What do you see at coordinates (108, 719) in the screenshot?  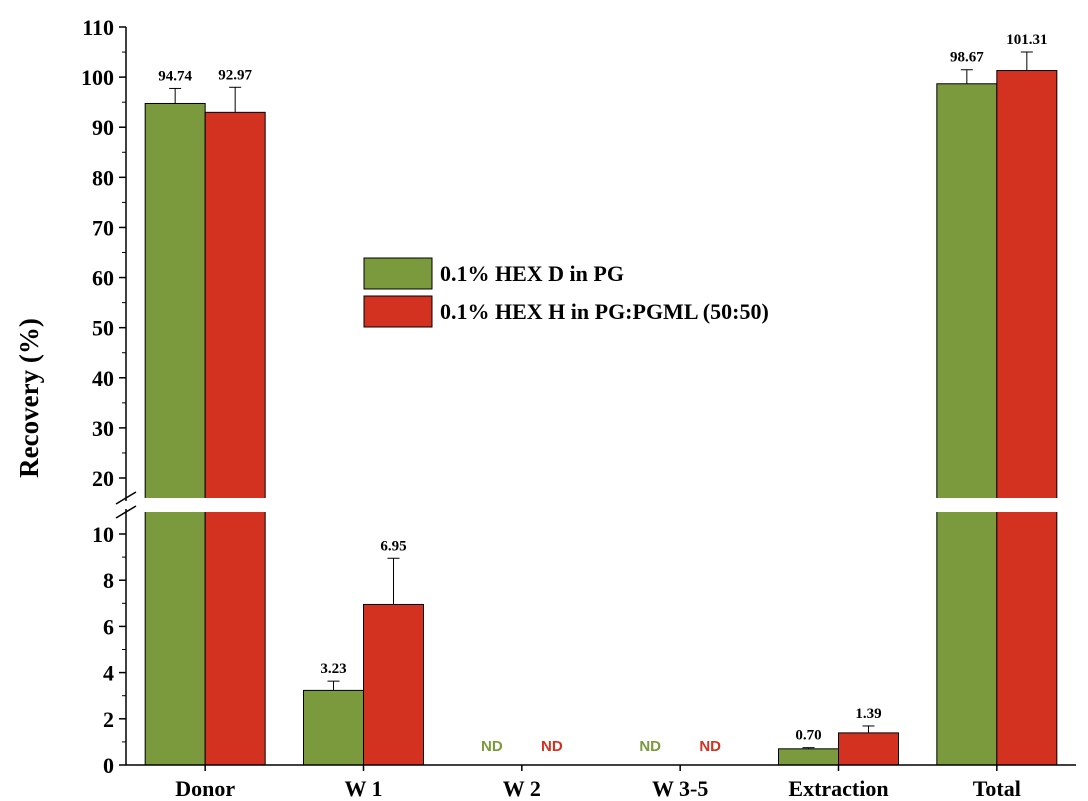 I see `y-tick-label: 2` at bounding box center [108, 719].